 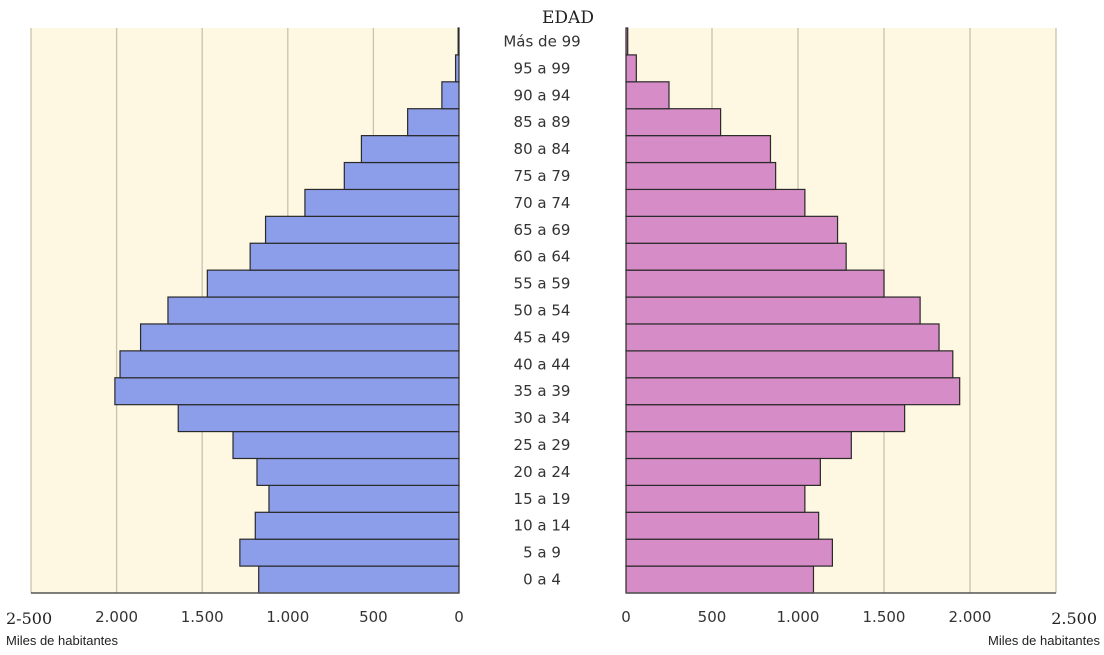 I want to click on age-group-label: 15 a 19, so click(x=542, y=499).